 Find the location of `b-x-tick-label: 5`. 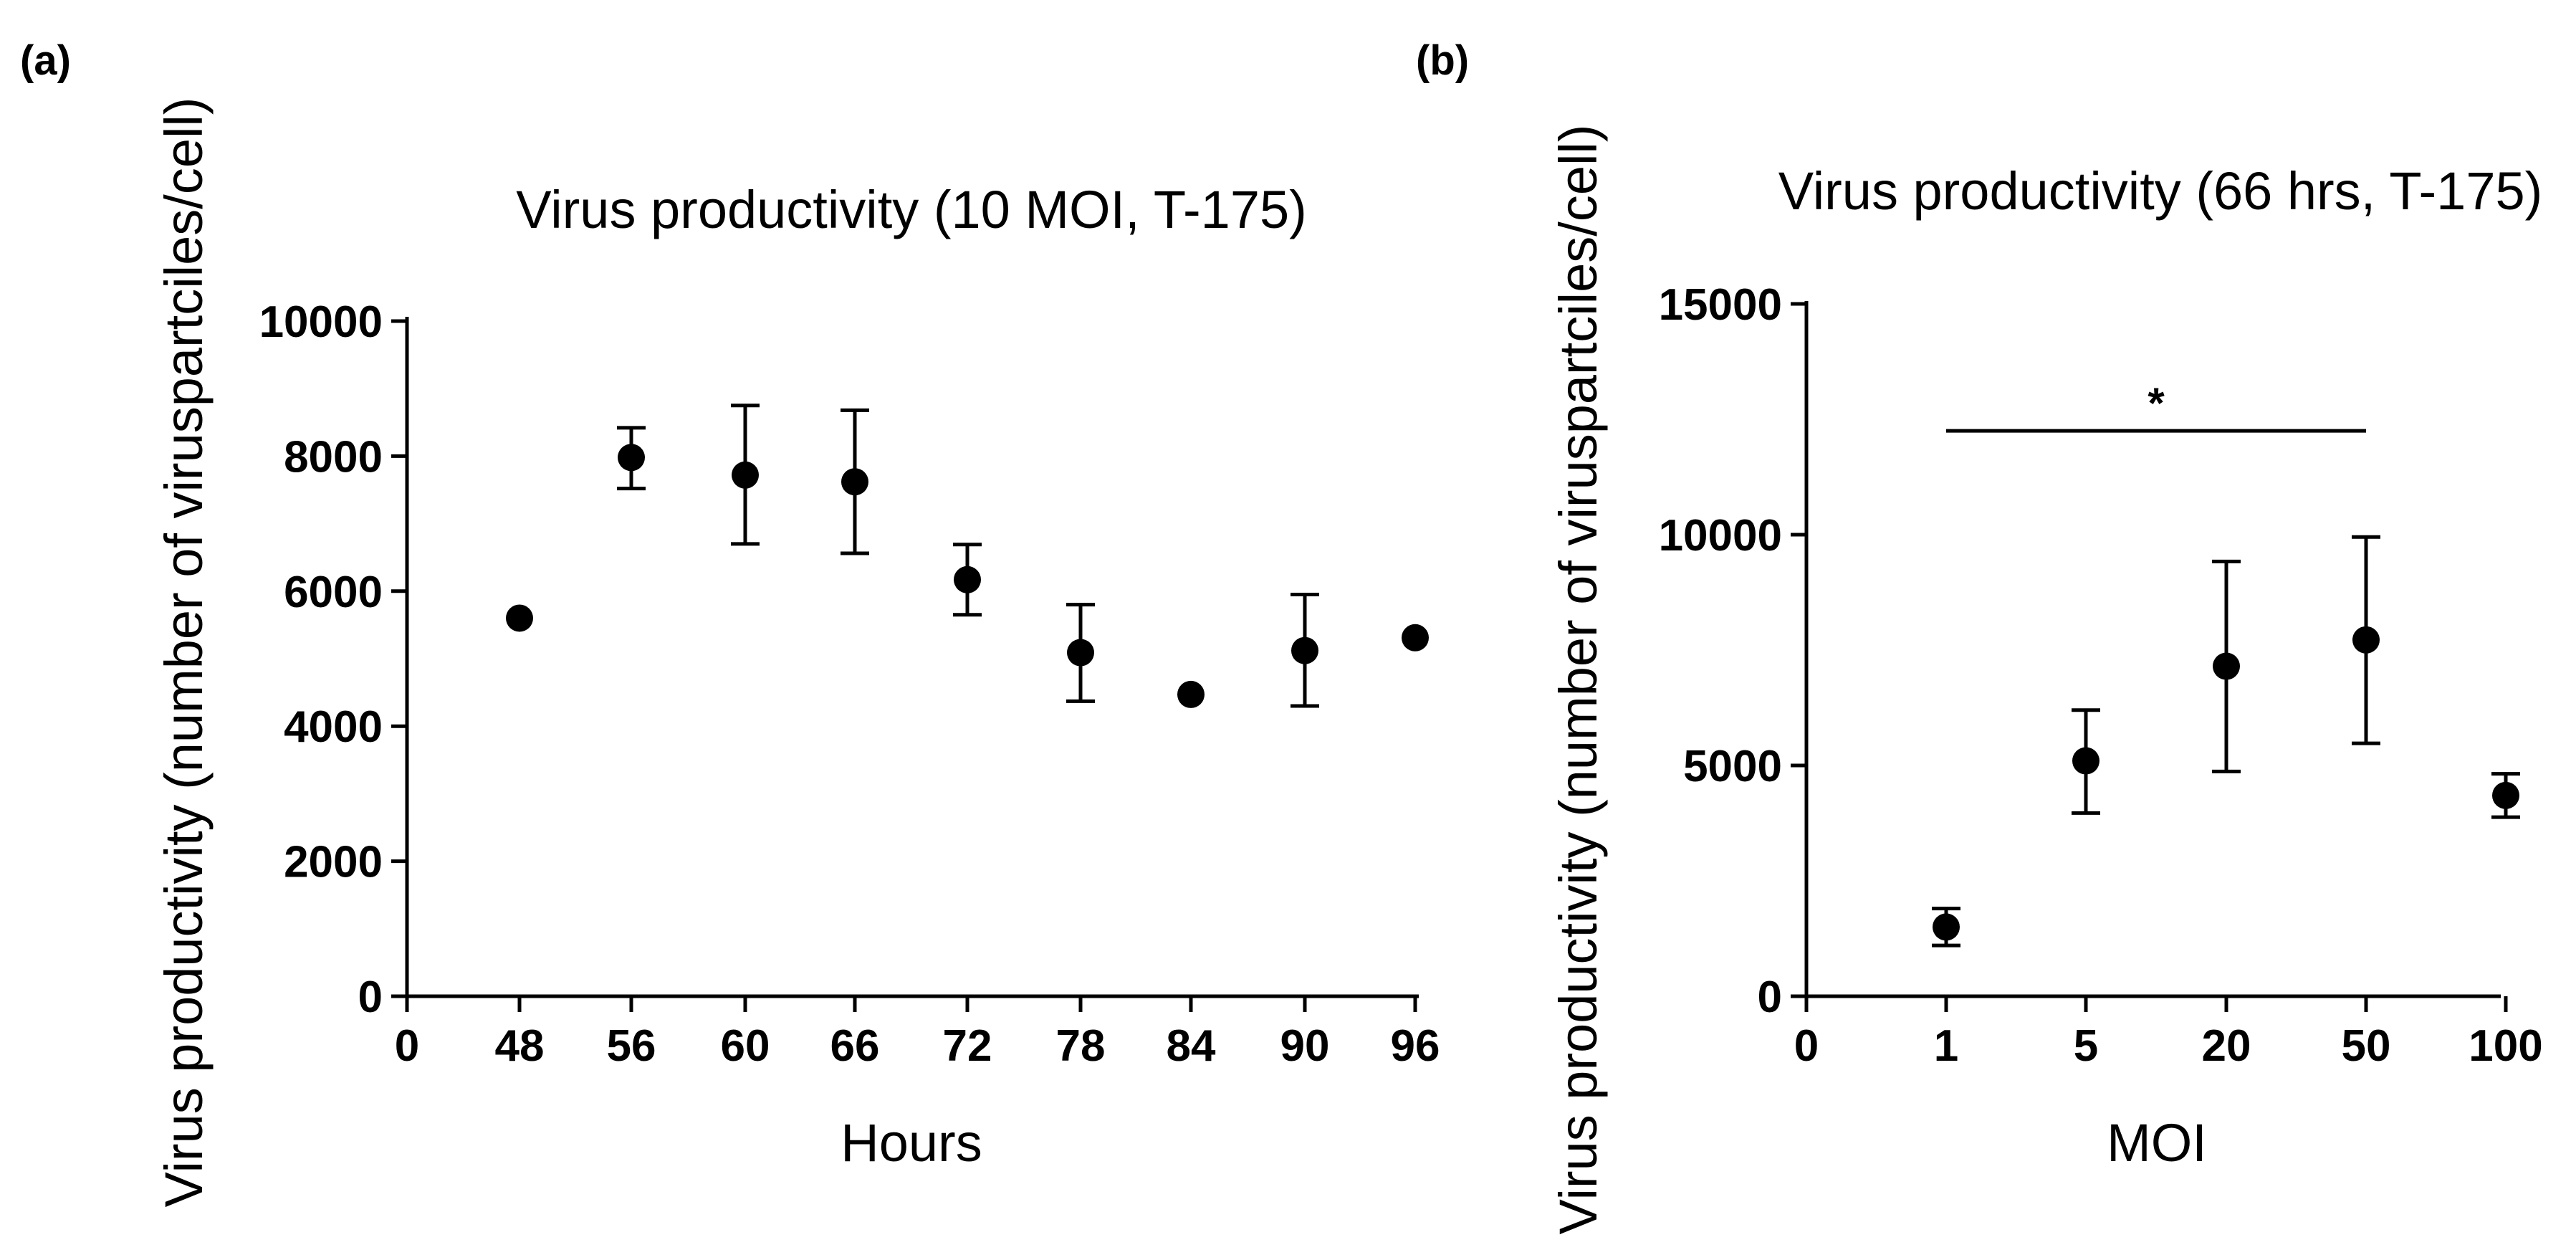

b-x-tick-label: 5 is located at coordinates (2086, 1046).